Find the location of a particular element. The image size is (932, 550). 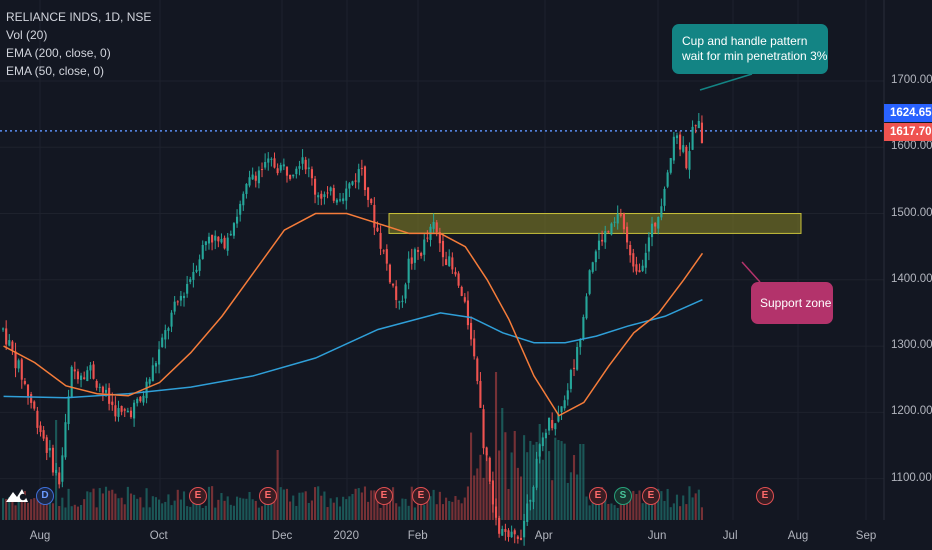

time-axis-tick: Jun is located at coordinates (657, 536).